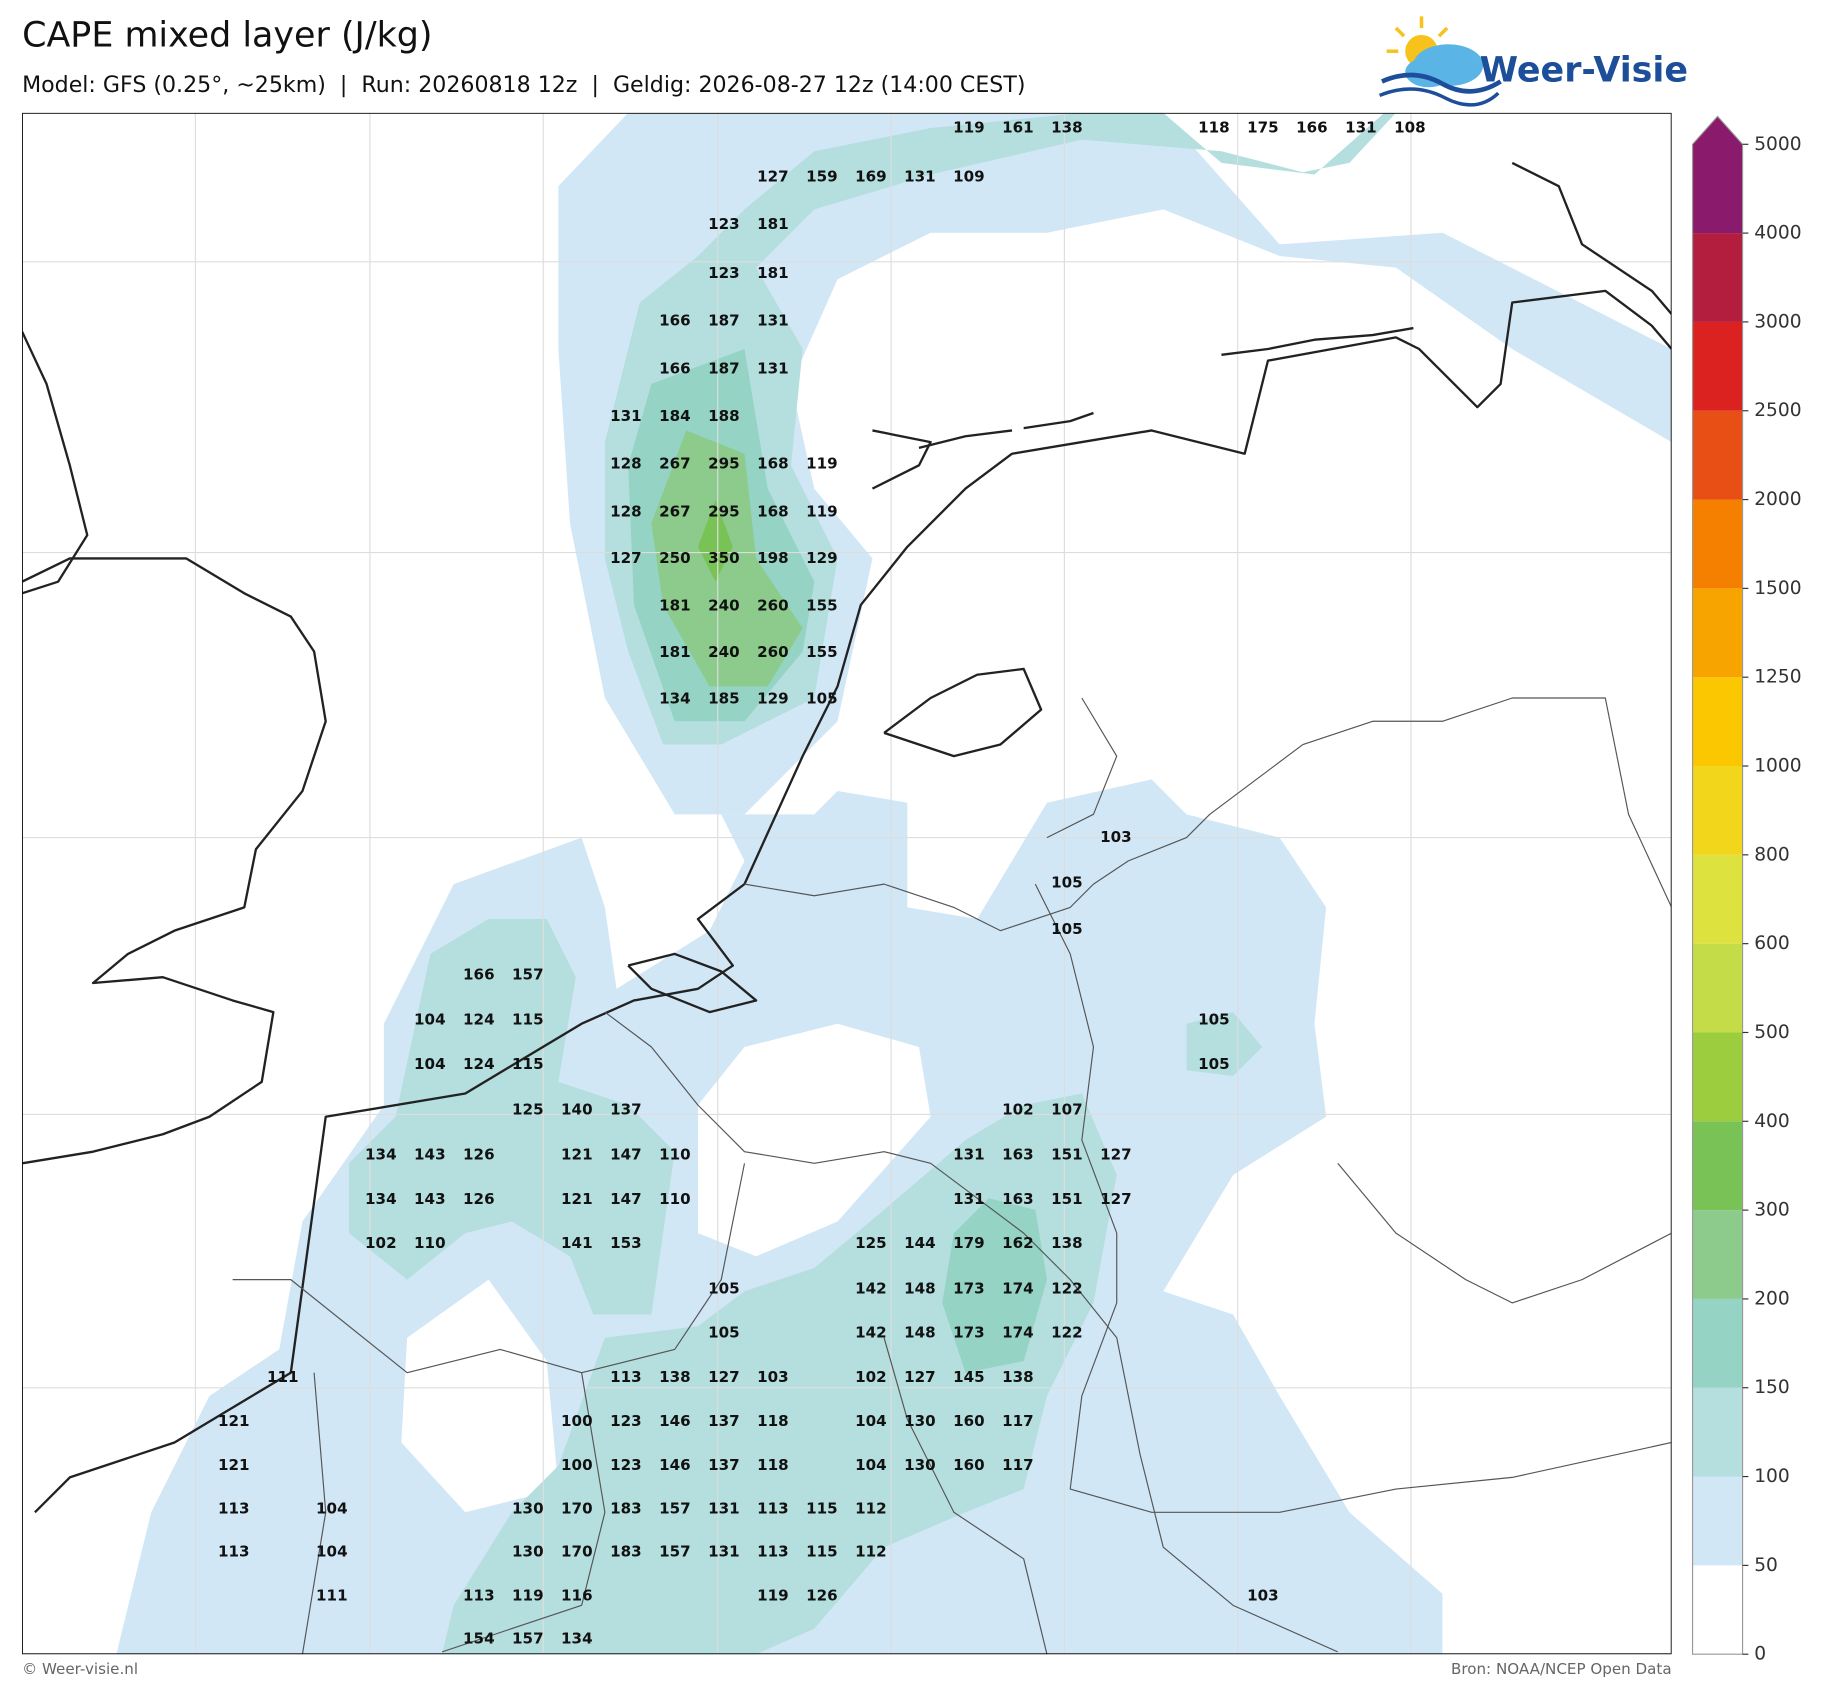  What do you see at coordinates (969, 1377) in the screenshot?
I see `cape-value: 145` at bounding box center [969, 1377].